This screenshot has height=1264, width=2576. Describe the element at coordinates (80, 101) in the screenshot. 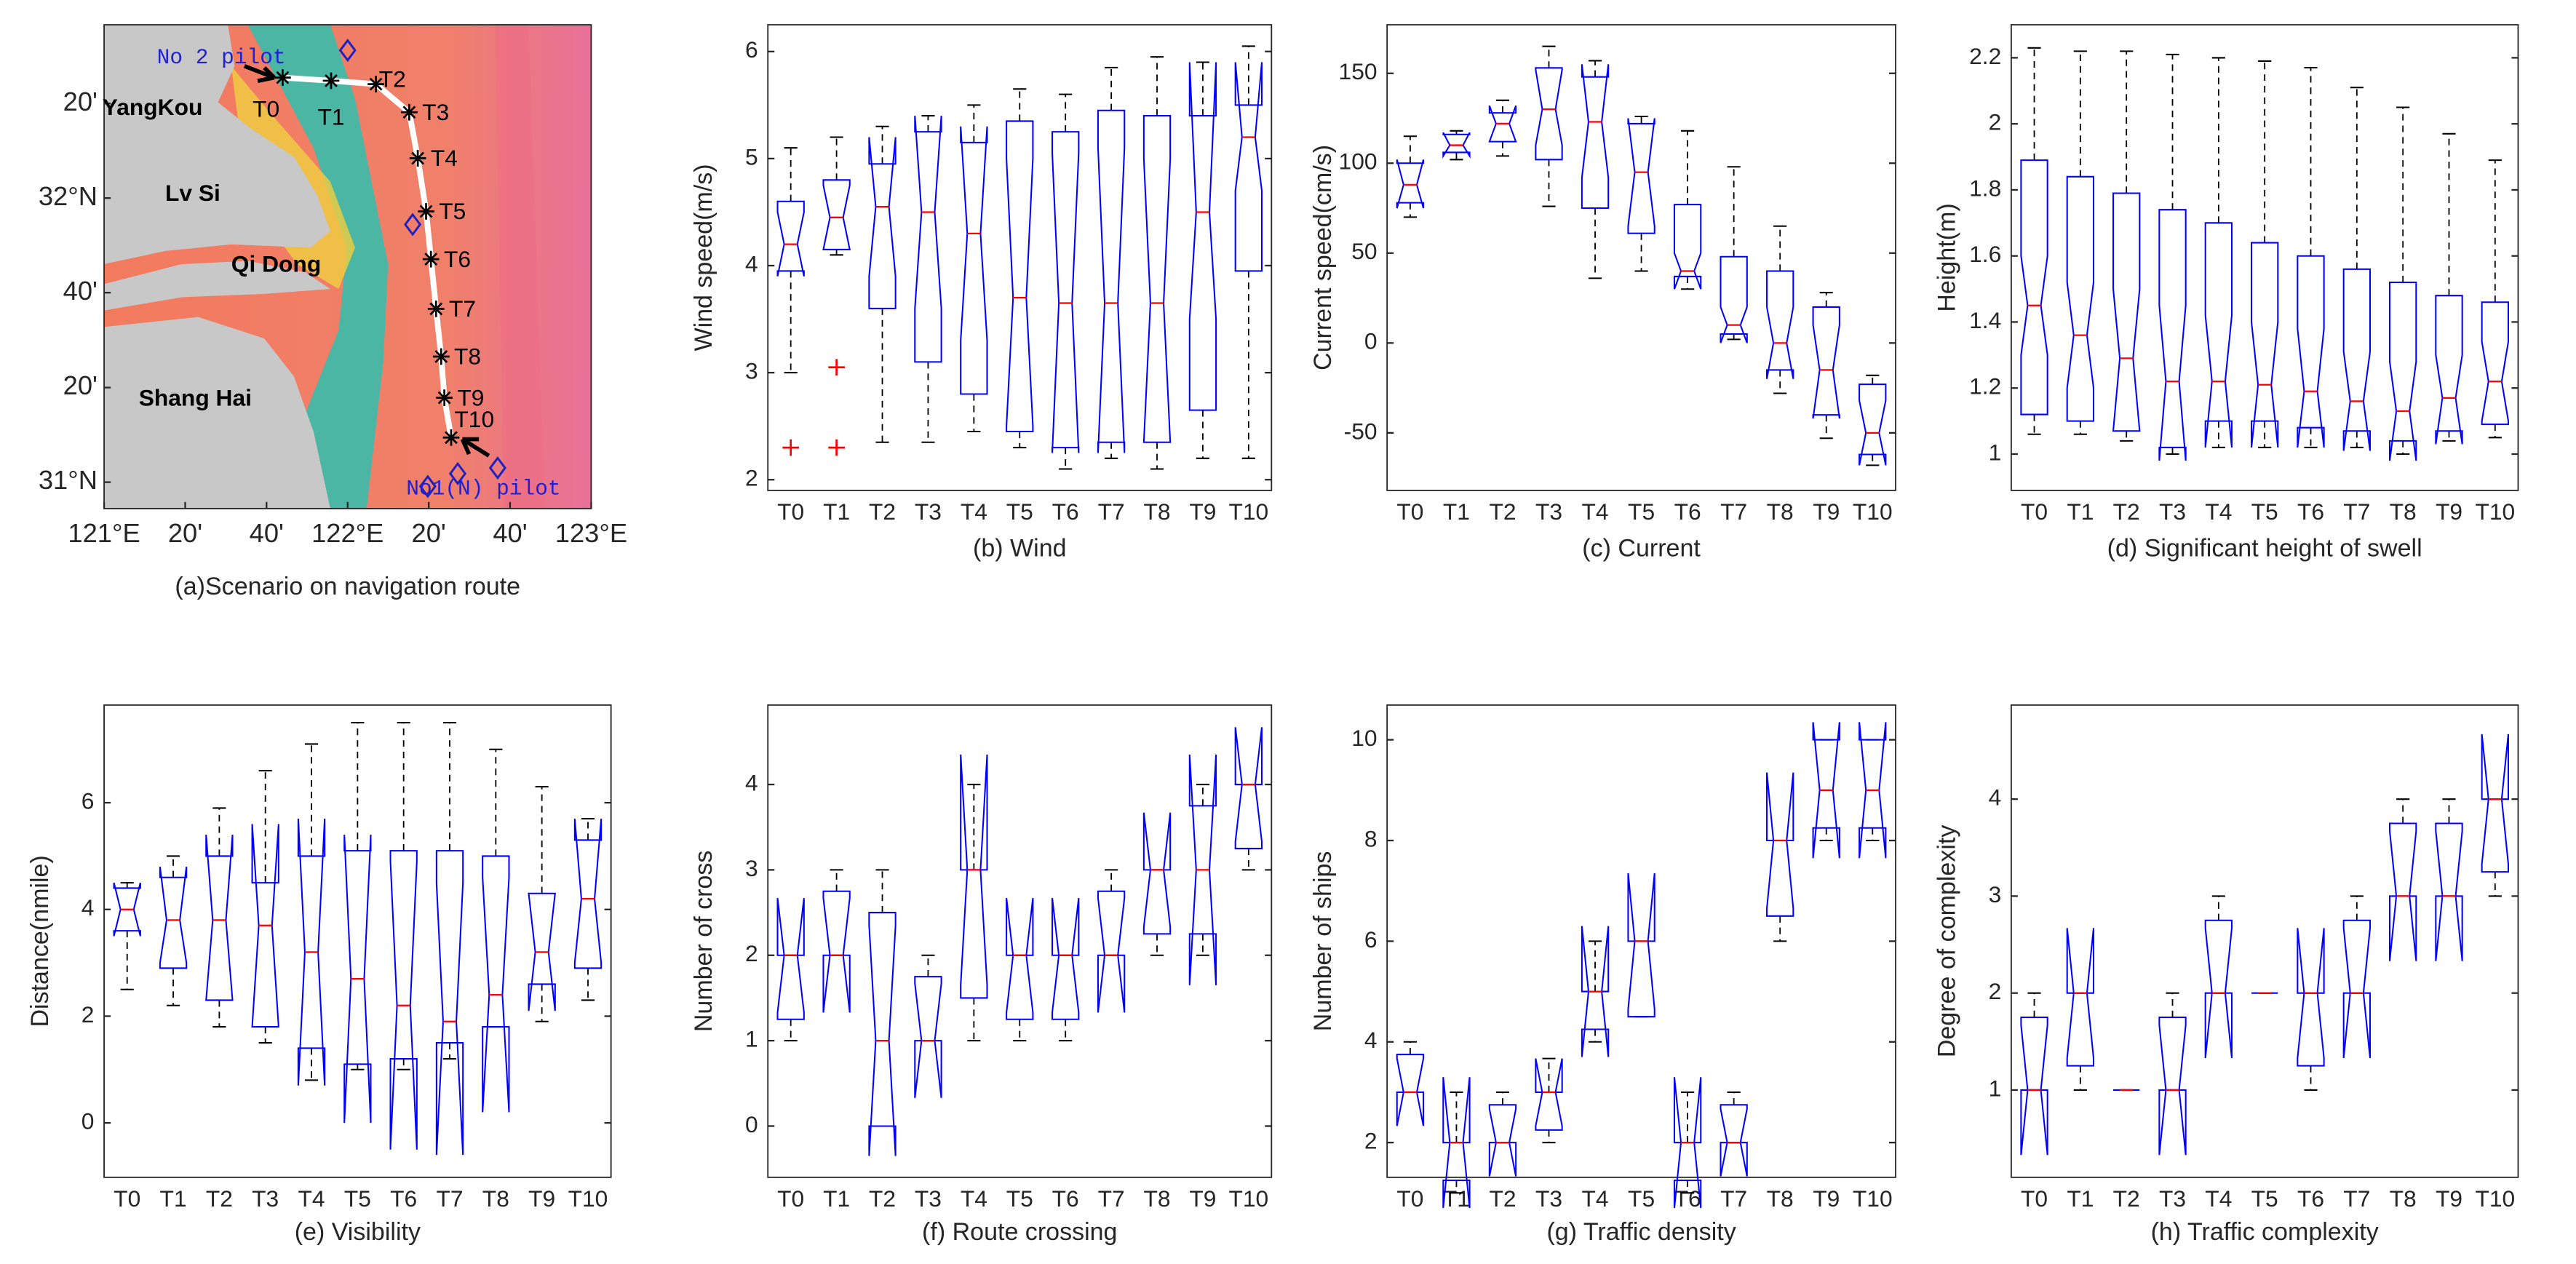

I see `y-tick-label: 20'` at that location.